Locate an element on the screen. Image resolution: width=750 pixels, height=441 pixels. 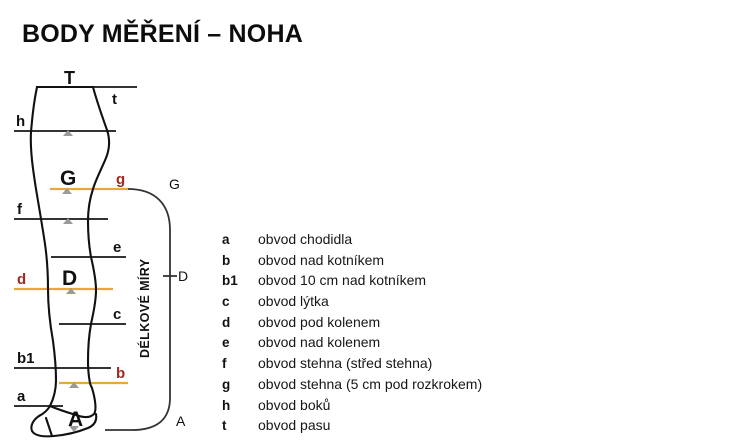
legend-key: b1 is located at coordinates (230, 281).